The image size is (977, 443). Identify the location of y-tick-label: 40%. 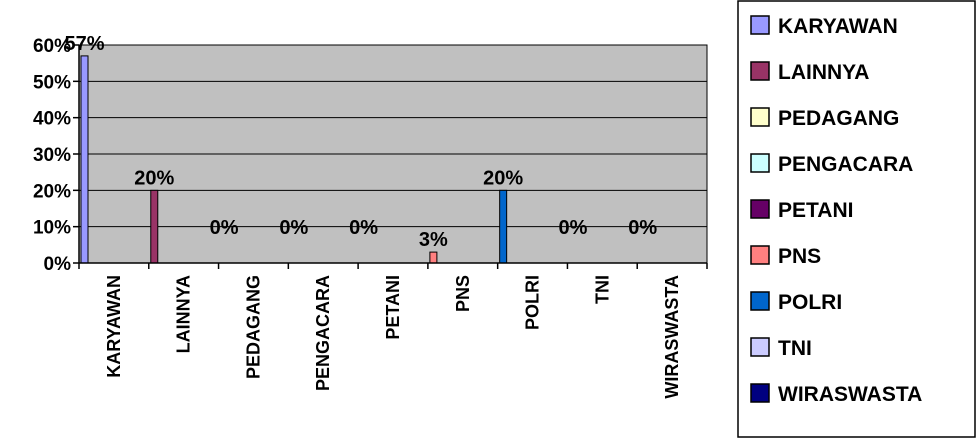
(52, 119).